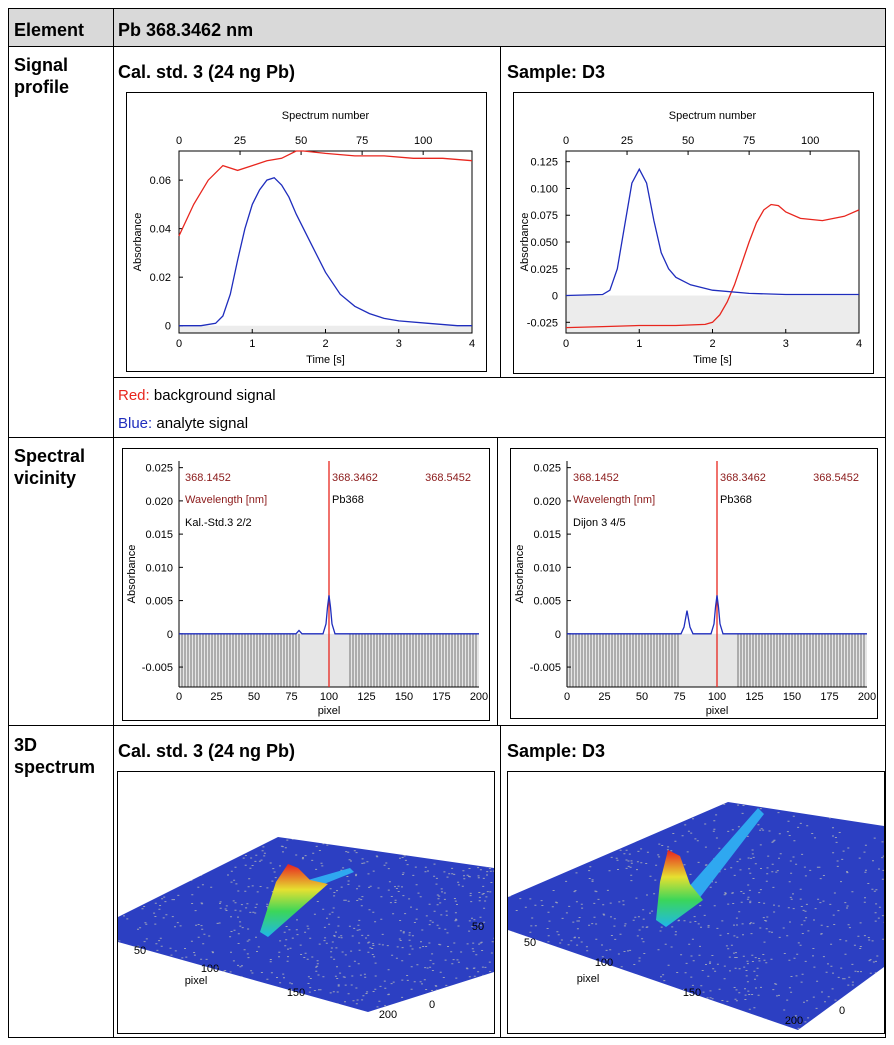 This screenshot has height=1045, width=894. Describe the element at coordinates (712, 344) in the screenshot. I see `x-tick-label: 2` at that location.